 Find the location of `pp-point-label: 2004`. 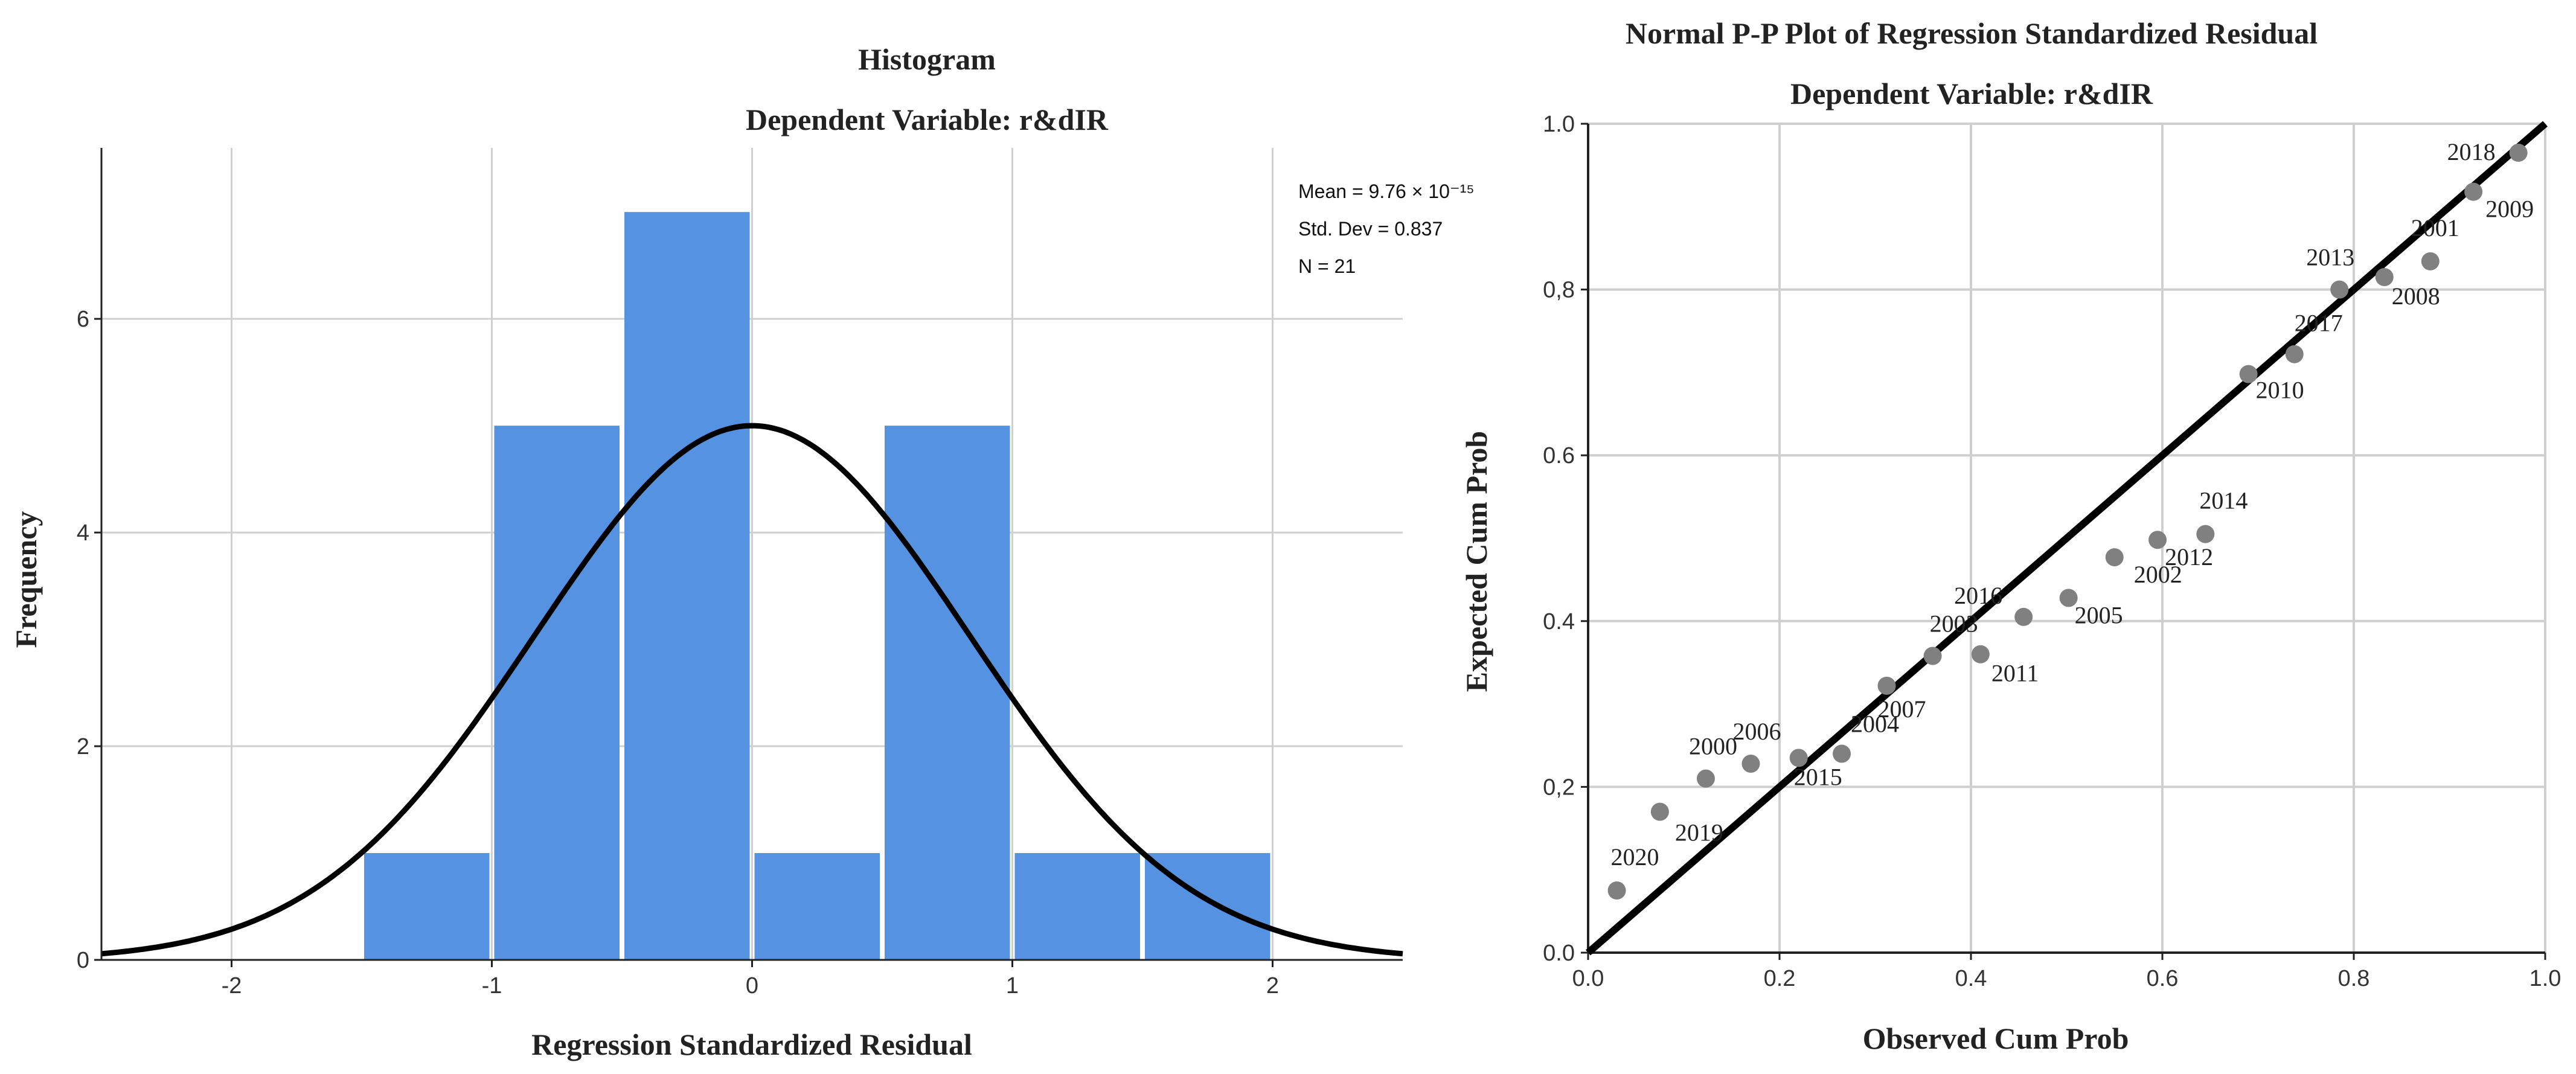

pp-point-label: 2004 is located at coordinates (1875, 723).